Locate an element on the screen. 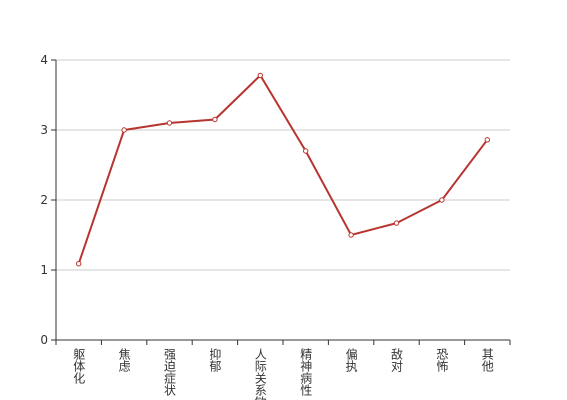  y-tick-label: 0 is located at coordinates (44, 340).